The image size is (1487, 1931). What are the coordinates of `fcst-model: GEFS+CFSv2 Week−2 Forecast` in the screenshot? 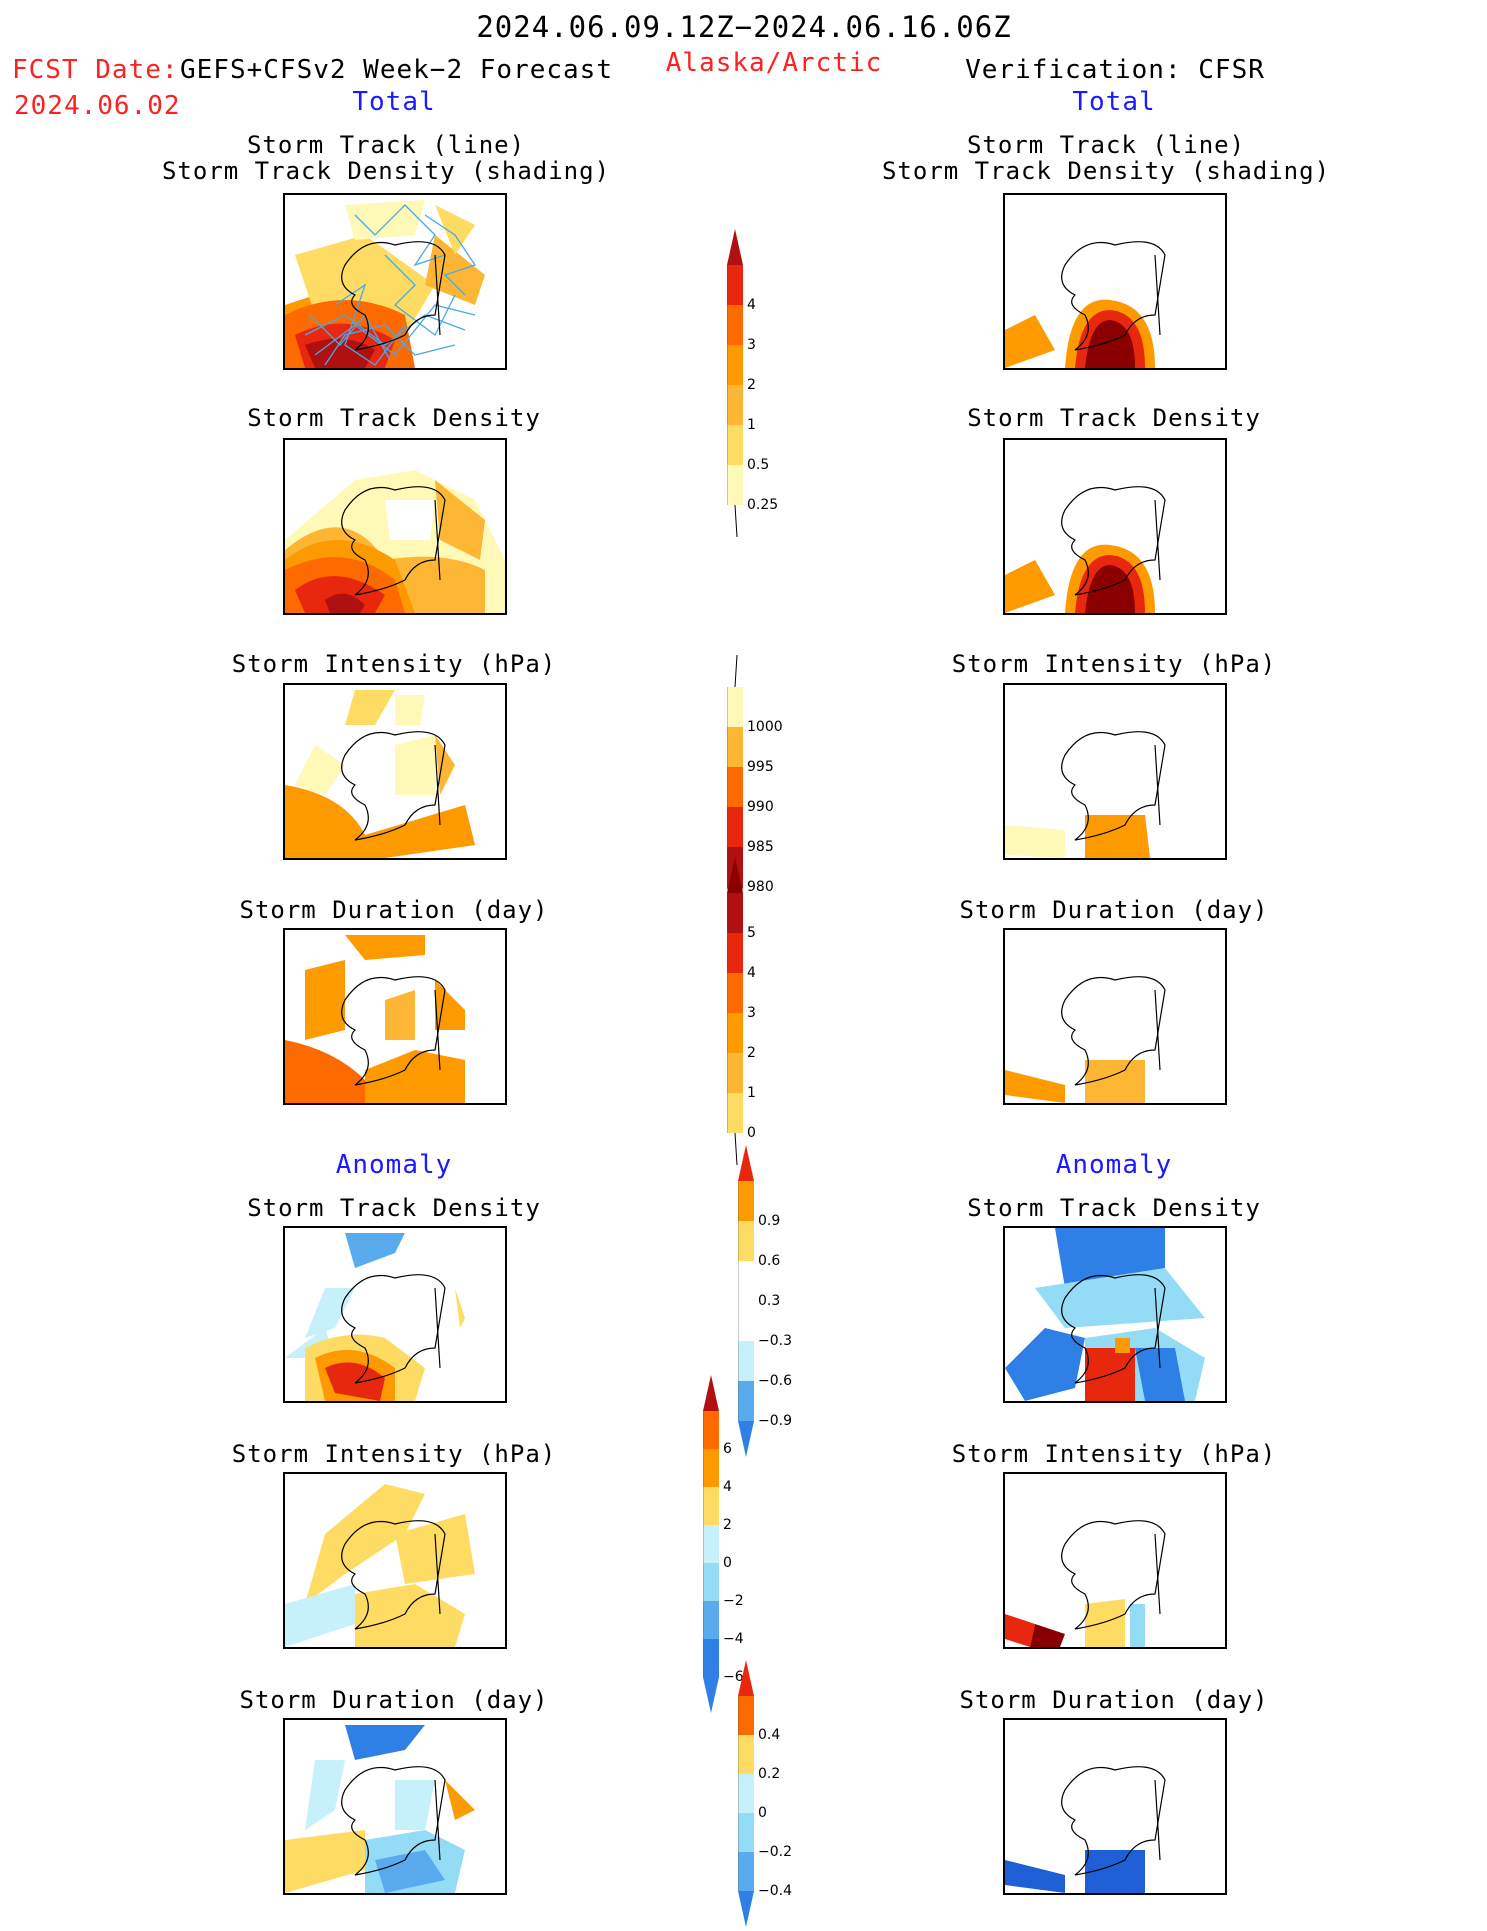 It's located at (396, 70).